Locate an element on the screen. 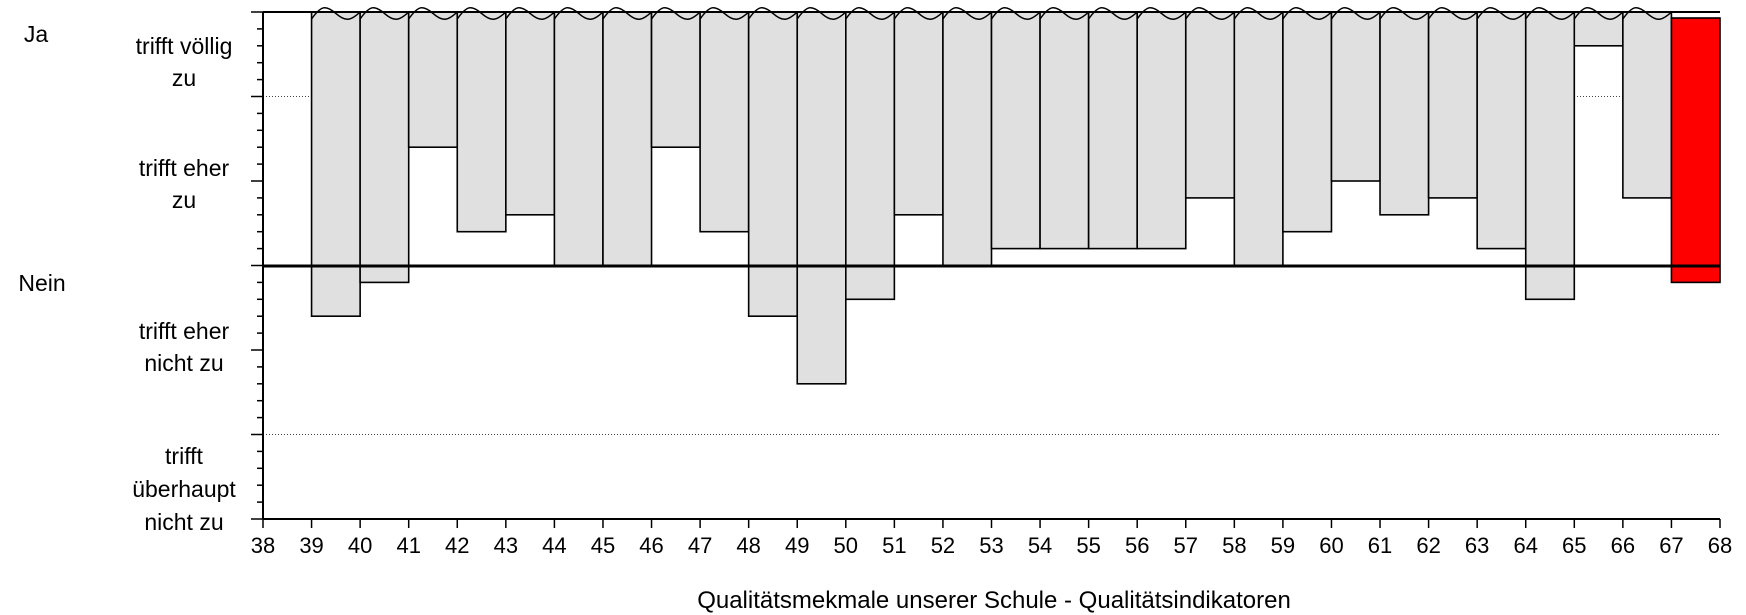 This screenshot has height=615, width=1746. x-tick-label: 56 is located at coordinates (1137, 545).